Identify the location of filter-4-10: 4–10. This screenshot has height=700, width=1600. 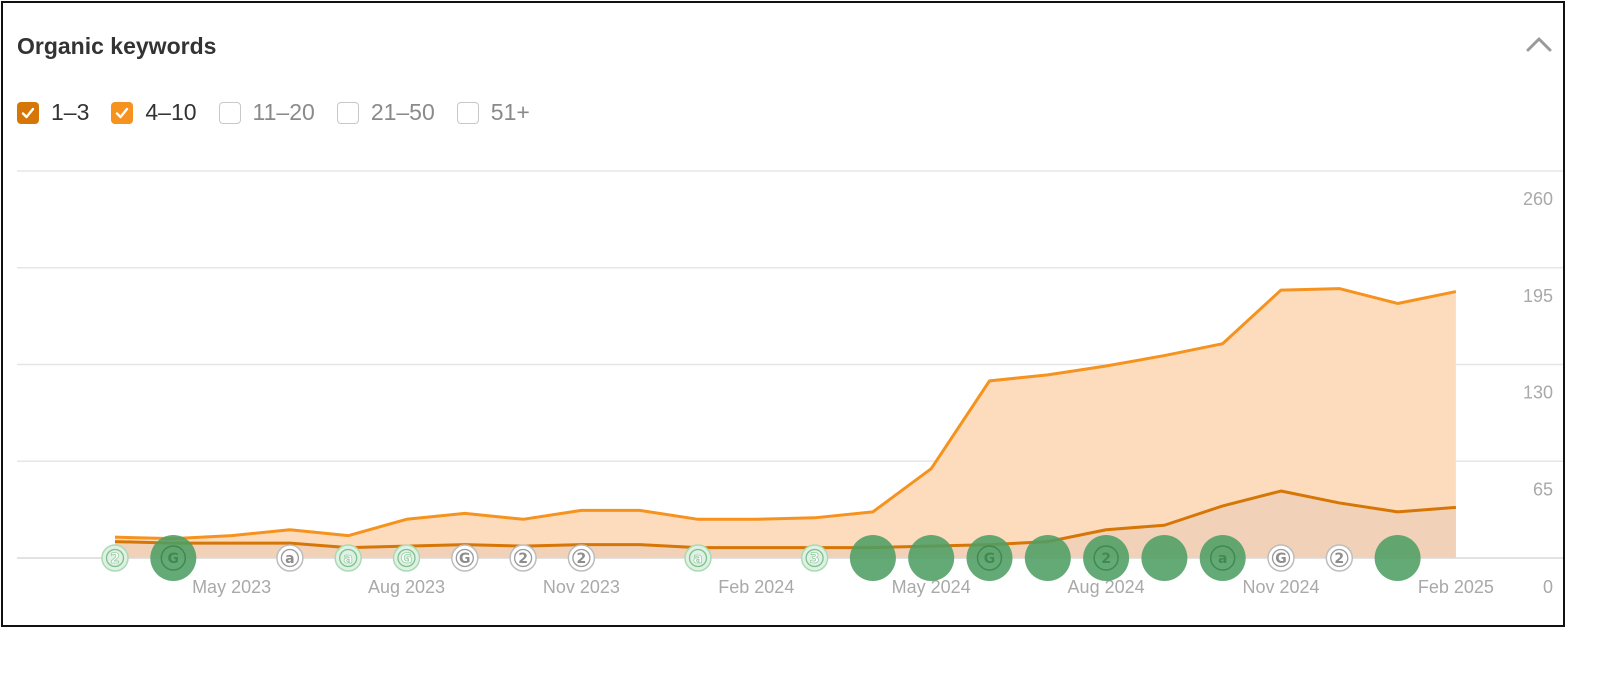
(154, 112).